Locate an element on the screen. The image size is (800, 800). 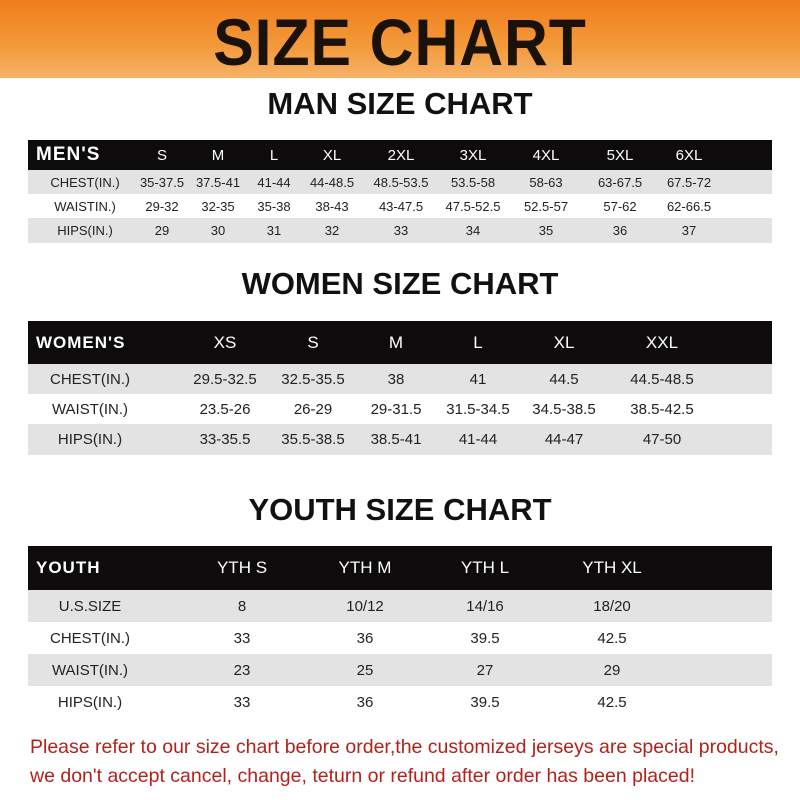
youth-section-title: YOUTH SIZE CHART is located at coordinates (400, 509).